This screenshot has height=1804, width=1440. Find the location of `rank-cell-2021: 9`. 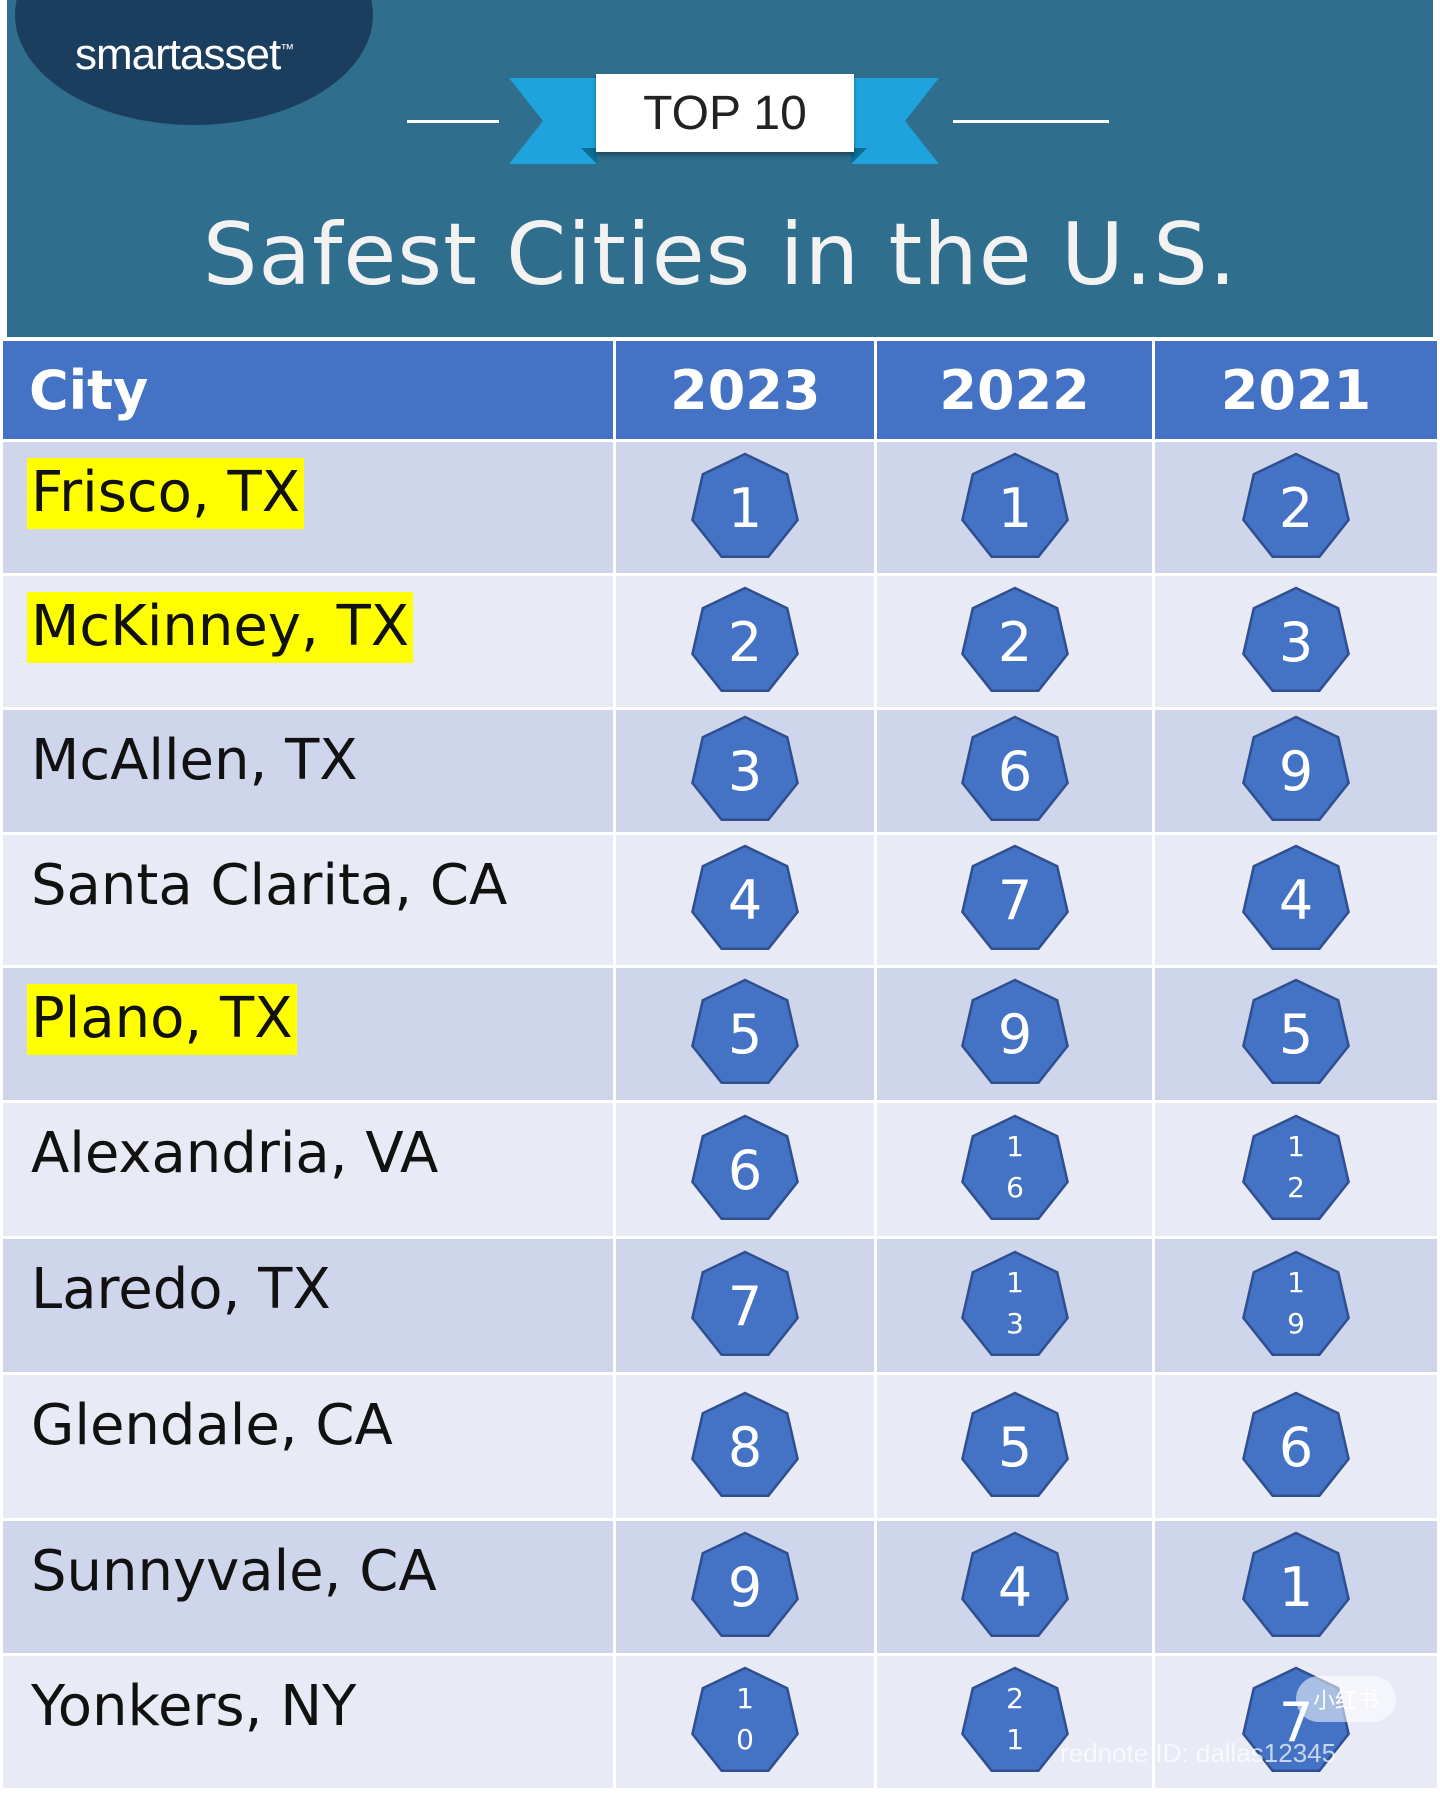

rank-cell-2021: 9 is located at coordinates (1296, 771).